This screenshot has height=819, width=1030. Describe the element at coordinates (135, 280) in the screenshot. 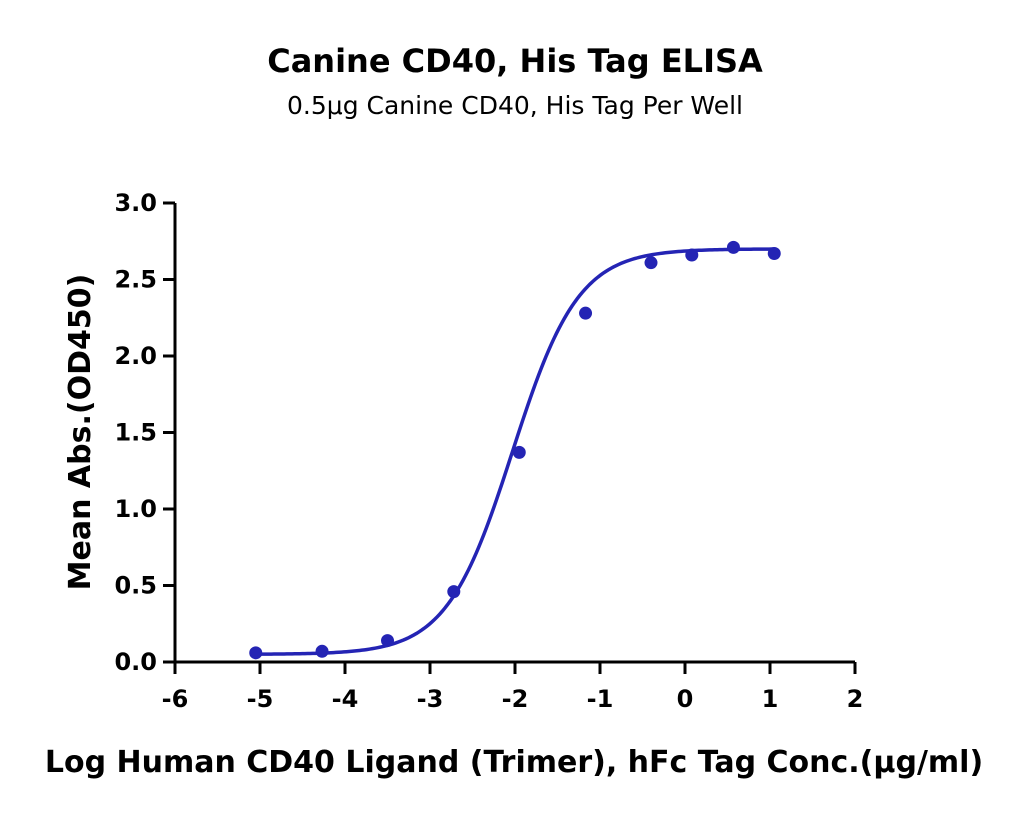

I see `y-tick-label: 2.5` at that location.